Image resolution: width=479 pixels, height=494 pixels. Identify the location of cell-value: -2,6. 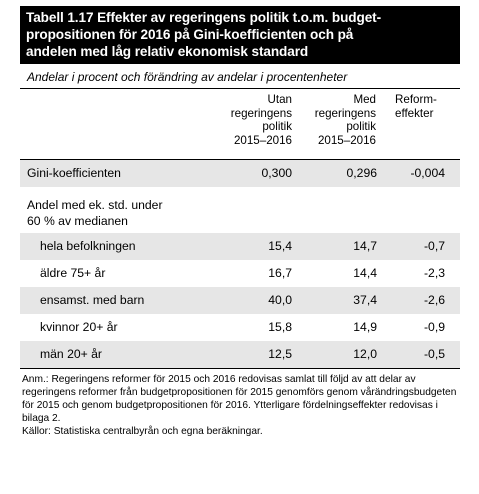
(434, 300).